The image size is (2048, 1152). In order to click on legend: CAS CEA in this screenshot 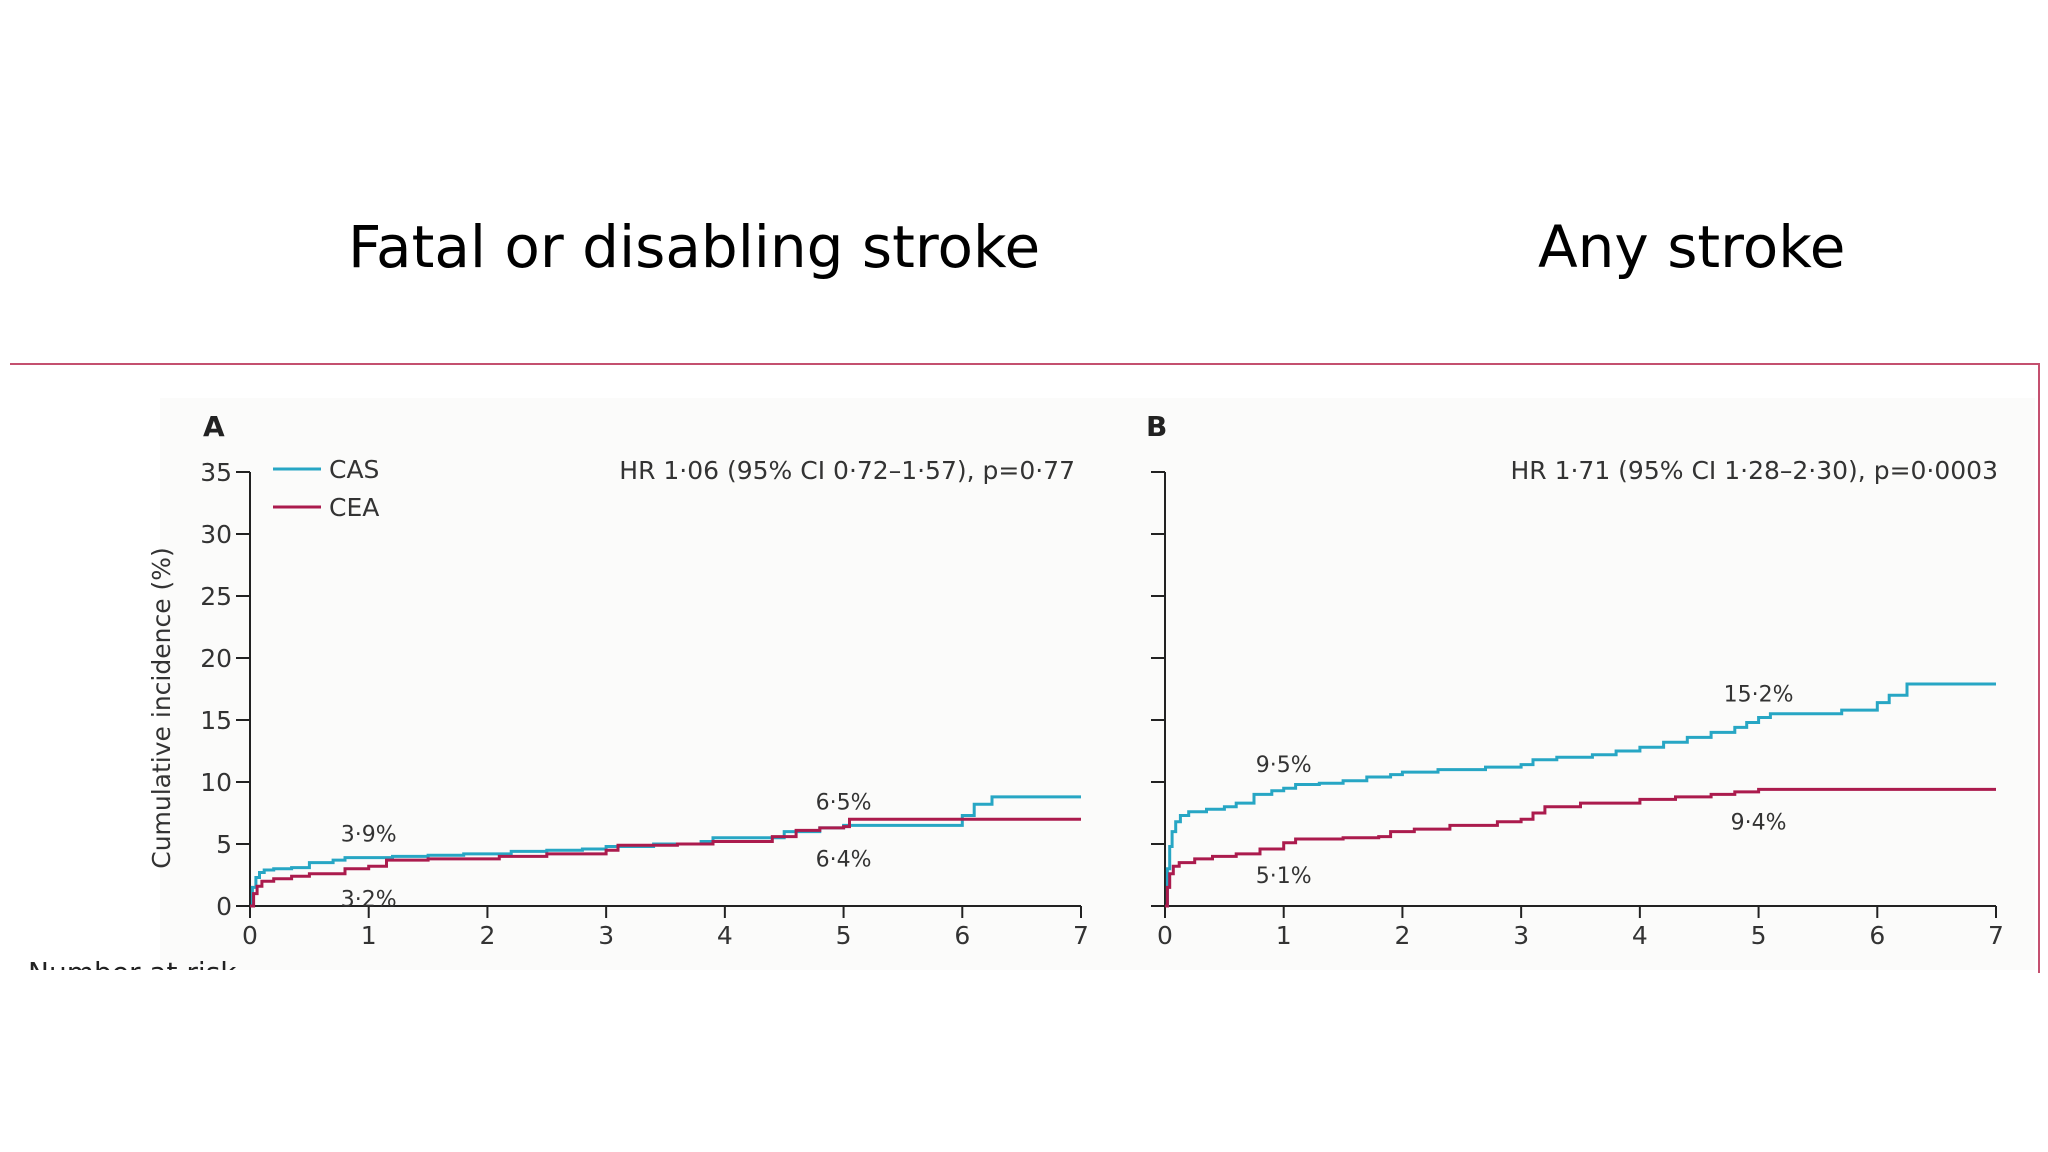, I will do `click(326, 488)`.